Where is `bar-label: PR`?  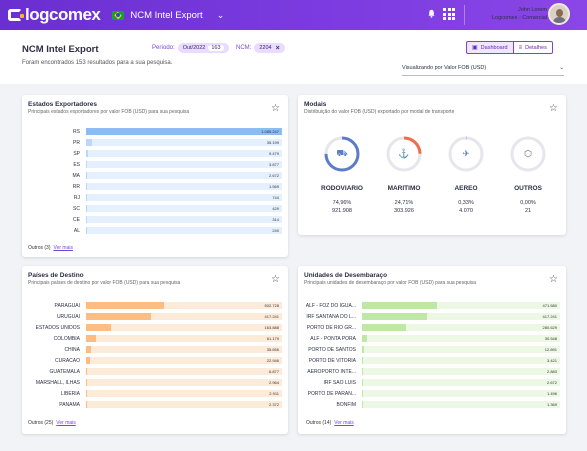
bar-label: PR is located at coordinates (76, 142).